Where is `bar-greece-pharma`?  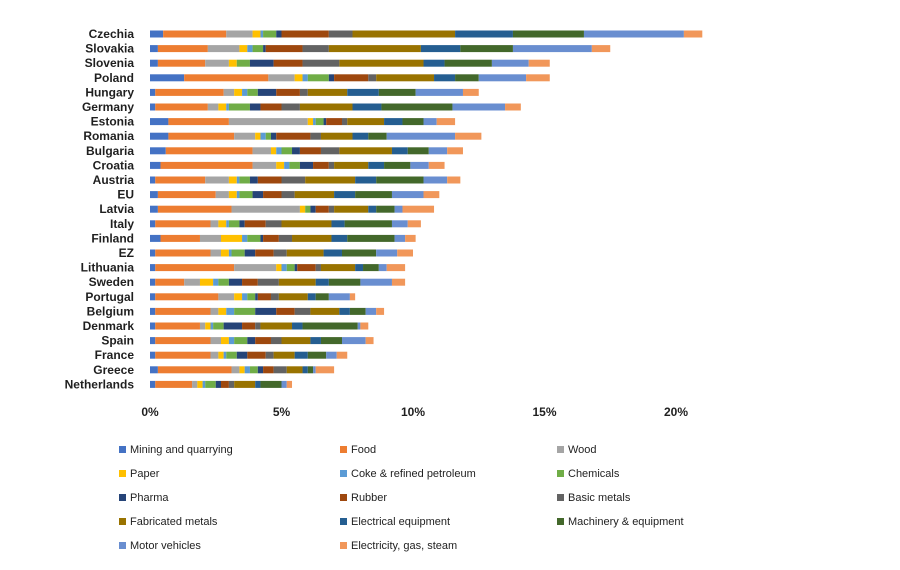 bar-greece-pharma is located at coordinates (260, 370).